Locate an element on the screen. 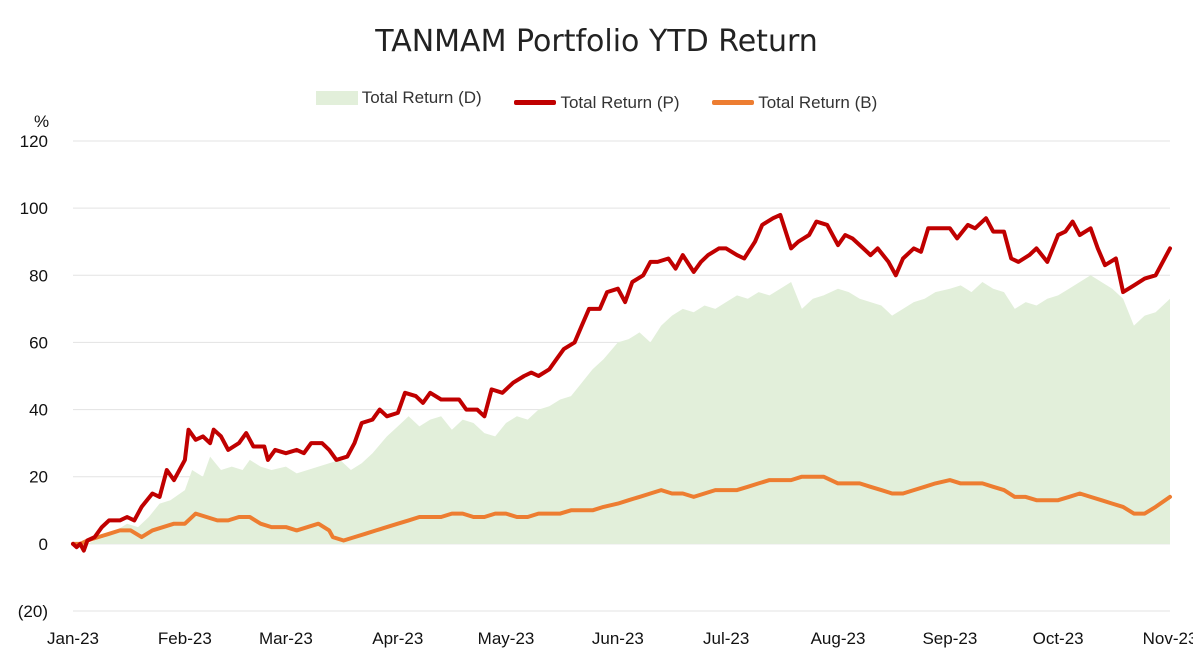  x-tick-label: Jan-23 is located at coordinates (73, 638).